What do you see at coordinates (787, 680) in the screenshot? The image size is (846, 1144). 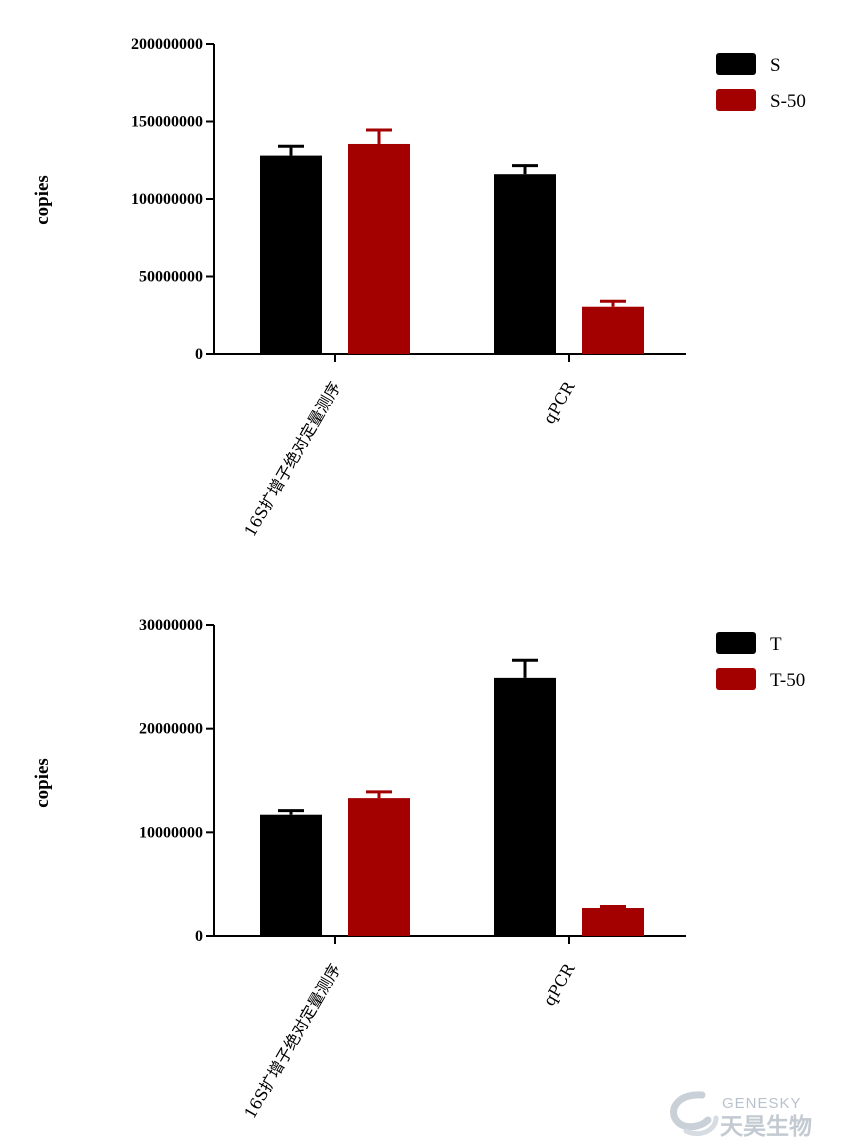 I see `legend-label: T-50` at bounding box center [787, 680].